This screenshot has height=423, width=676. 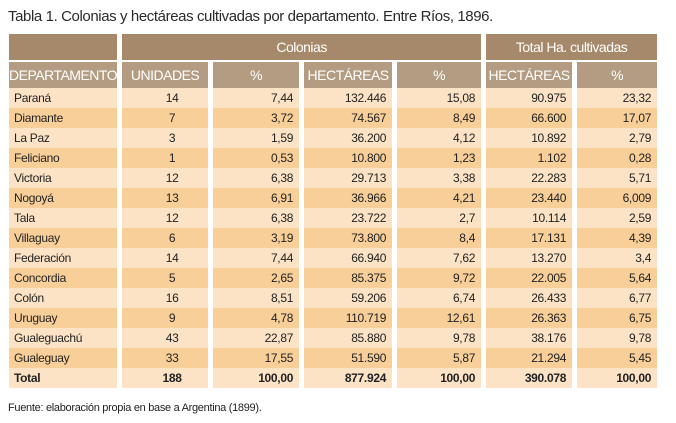 What do you see at coordinates (333, 218) in the screenshot?
I see `table-row: Tala 12 6,38 23.722 2,7 10.114 2,59` at bounding box center [333, 218].